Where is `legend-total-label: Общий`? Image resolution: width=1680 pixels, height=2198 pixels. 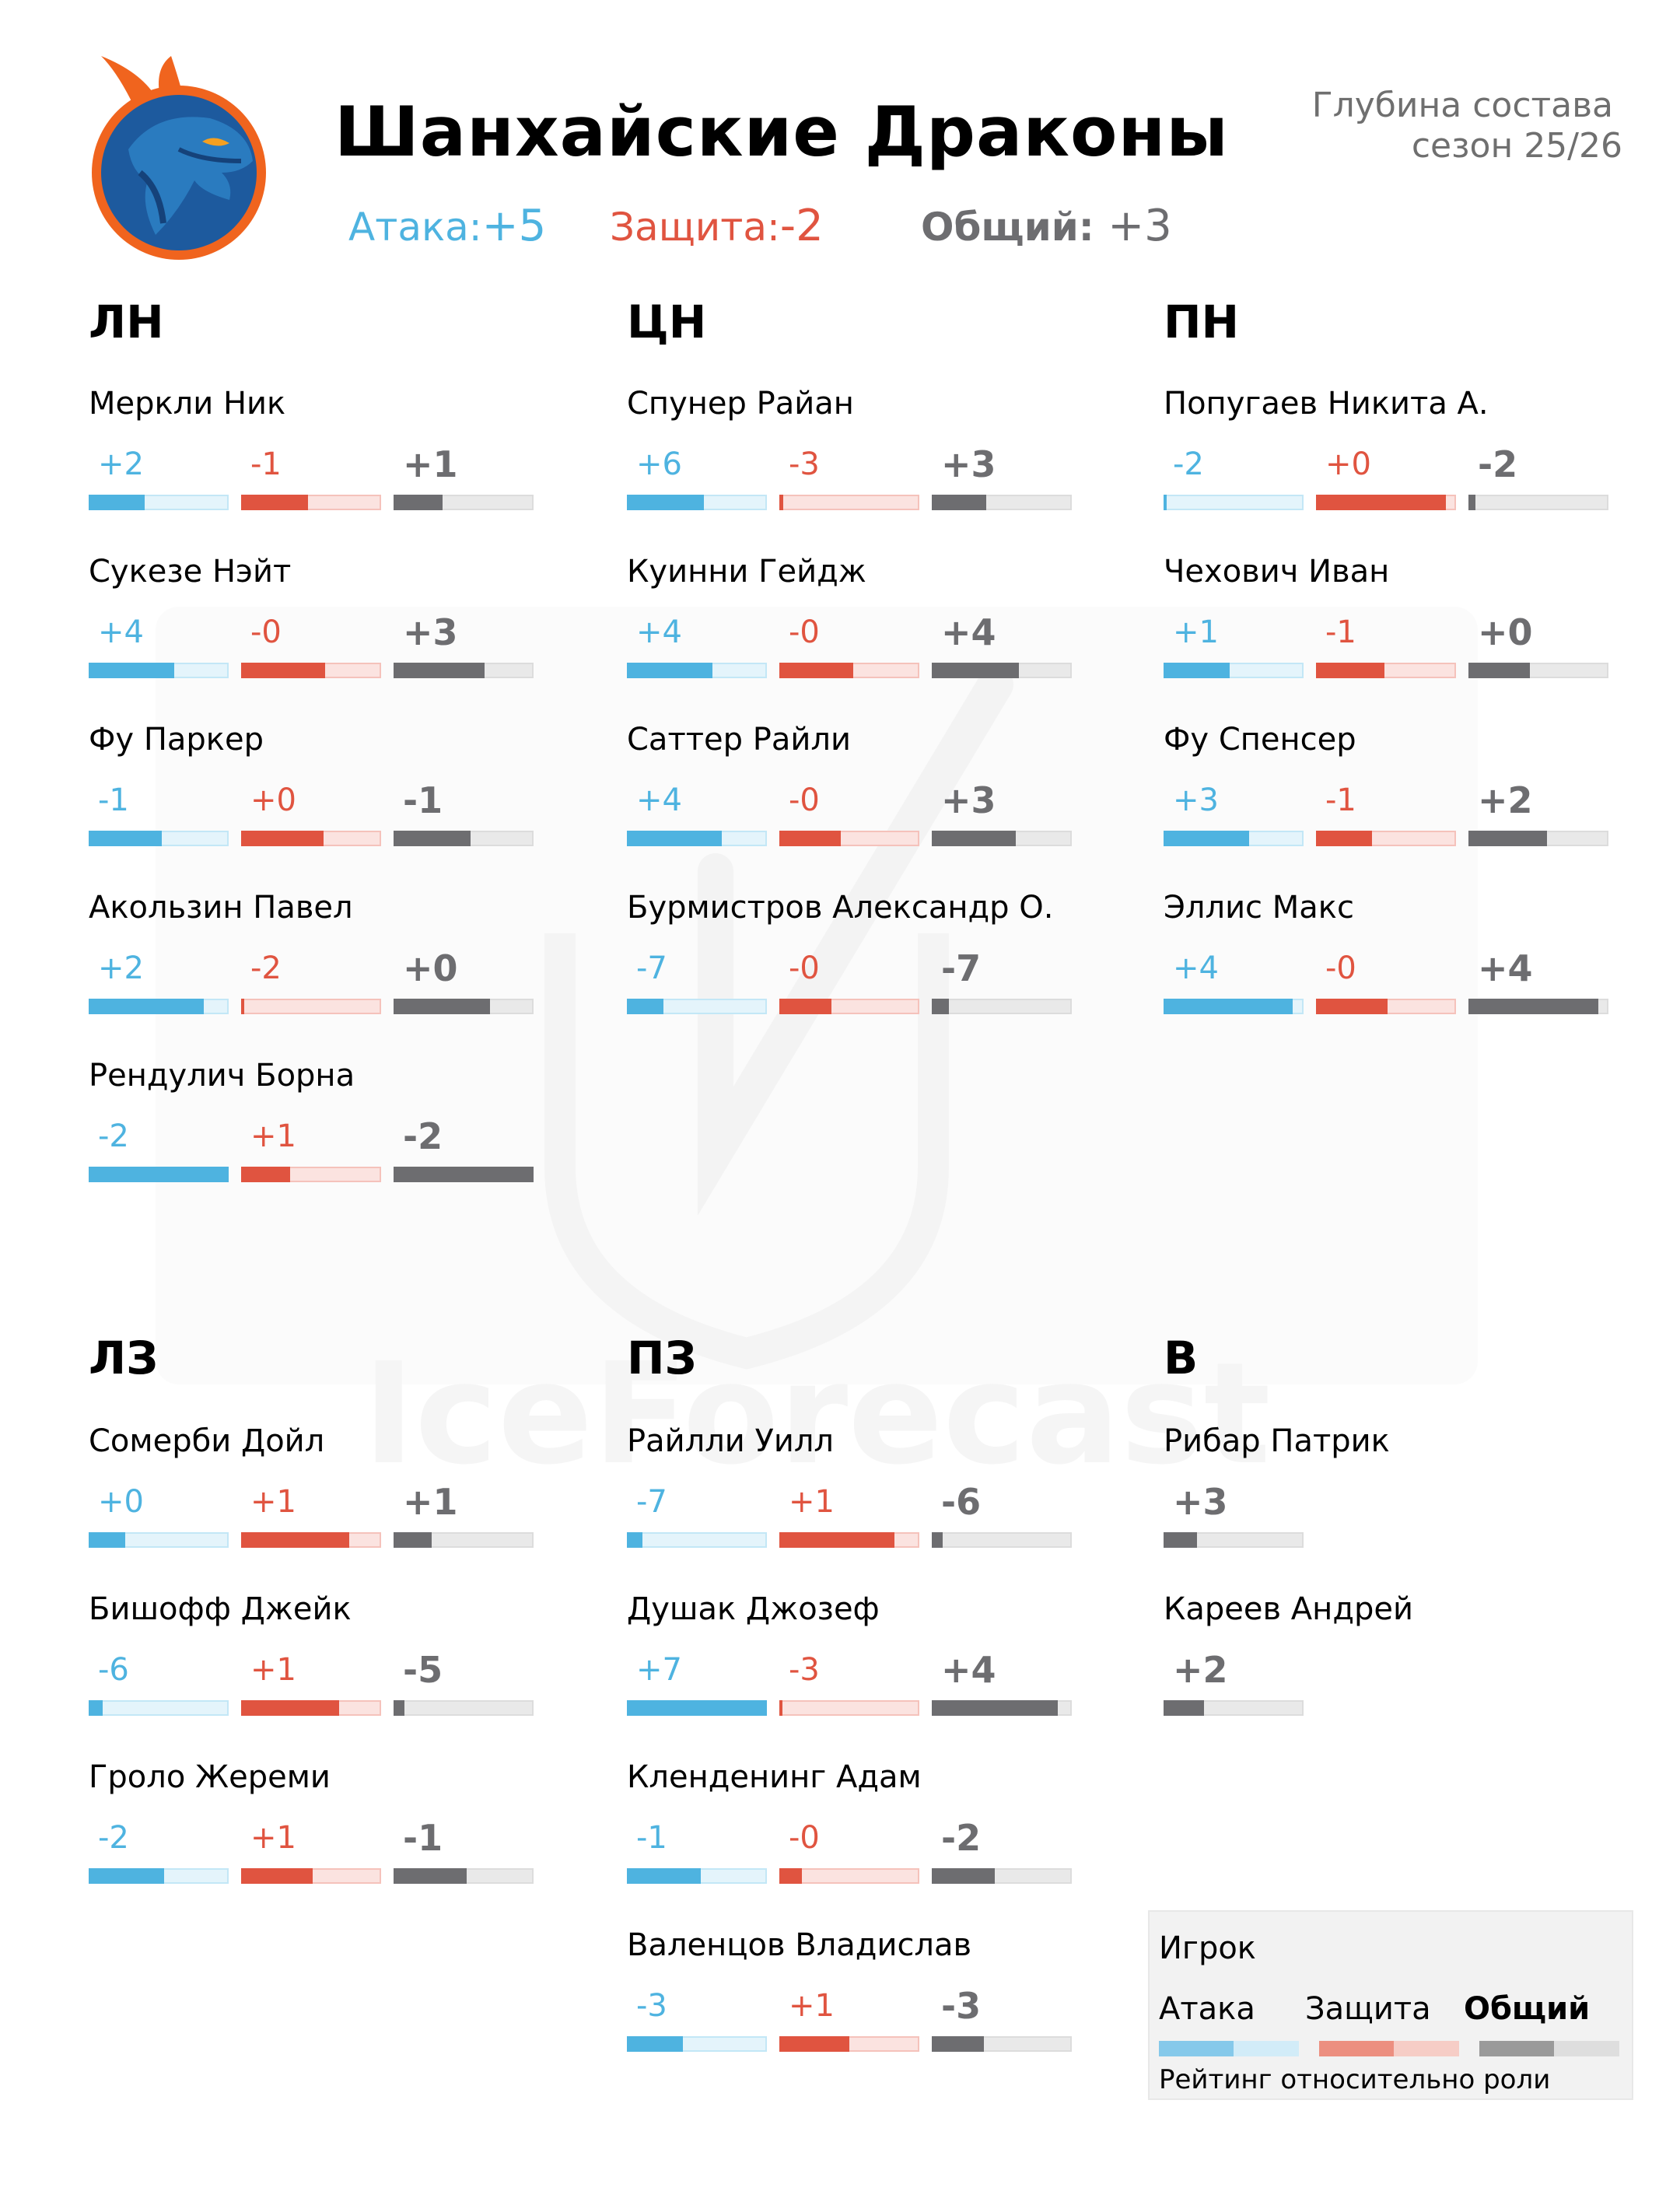 legend-total-label: Общий is located at coordinates (1528, 2009).